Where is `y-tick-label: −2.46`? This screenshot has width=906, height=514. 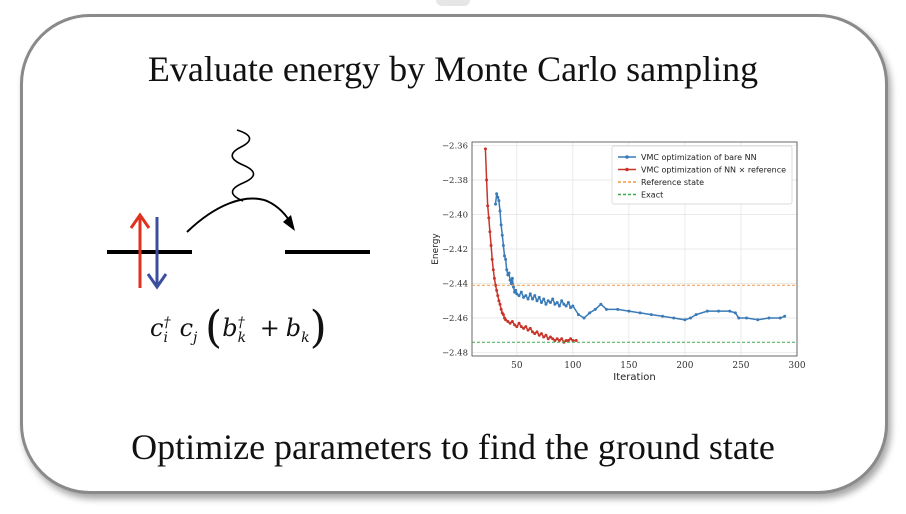
y-tick-label: −2.46 is located at coordinates (455, 319).